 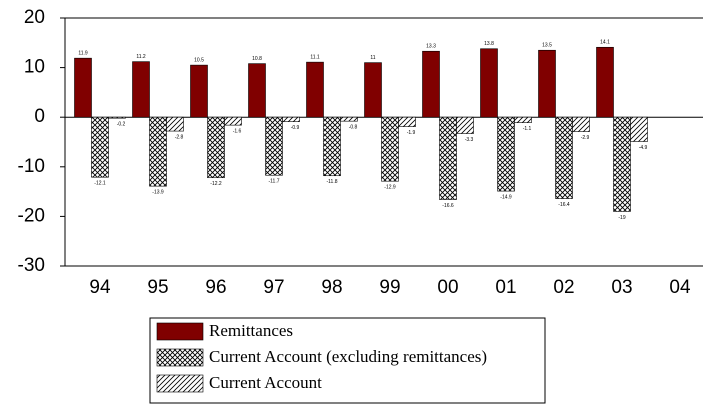 What do you see at coordinates (83, 54) in the screenshot?
I see `value-label: 11.9` at bounding box center [83, 54].